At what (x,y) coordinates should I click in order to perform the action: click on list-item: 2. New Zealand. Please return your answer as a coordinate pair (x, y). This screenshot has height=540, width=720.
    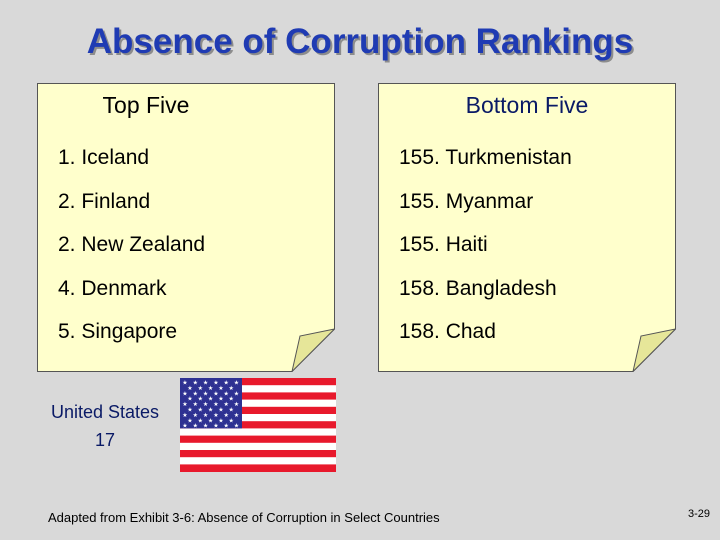
    Looking at the image, I should click on (132, 244).